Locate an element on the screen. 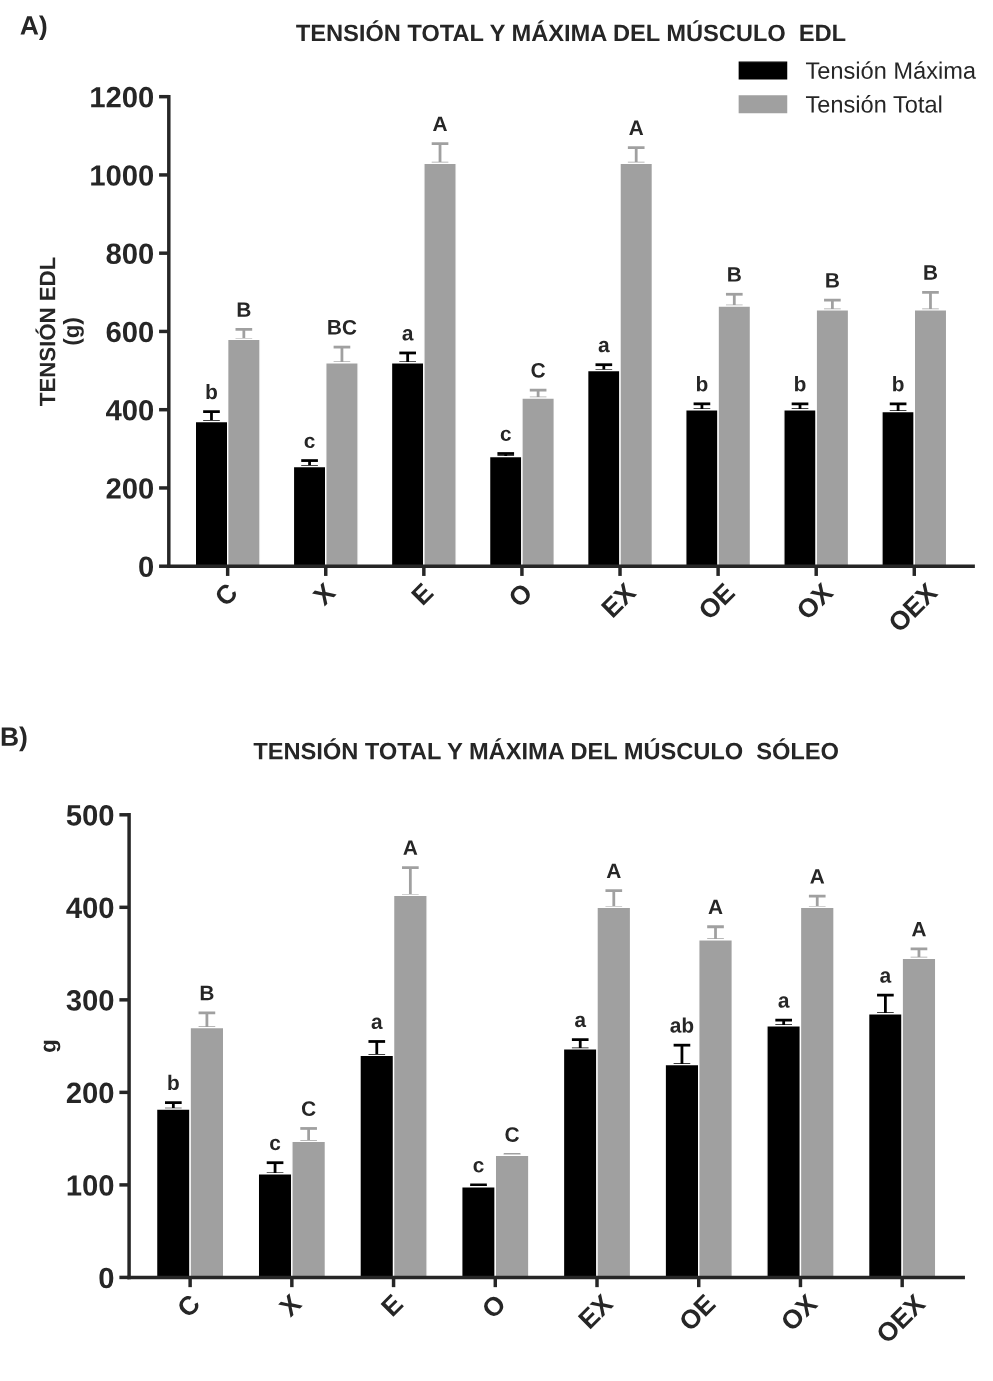  y-axis-title: g is located at coordinates (52, 1046).